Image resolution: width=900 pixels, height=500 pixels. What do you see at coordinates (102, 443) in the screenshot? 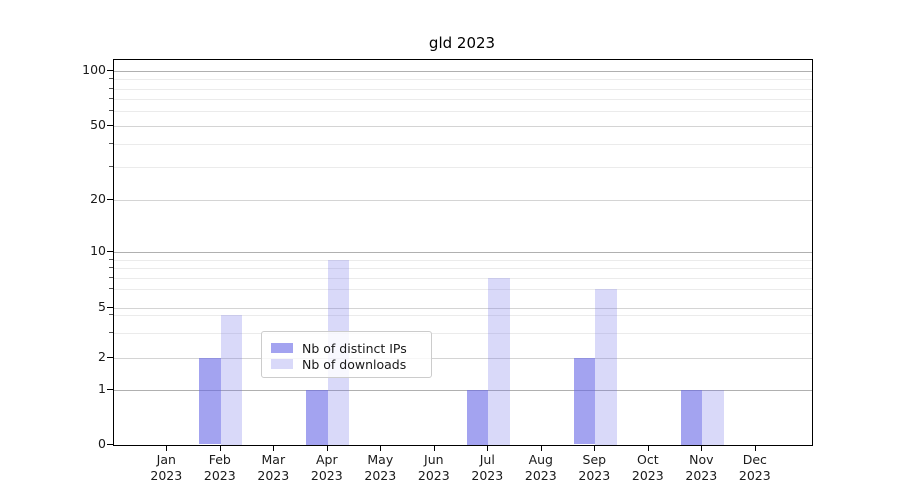
I see `y-tick-label-0: 0` at bounding box center [102, 443].